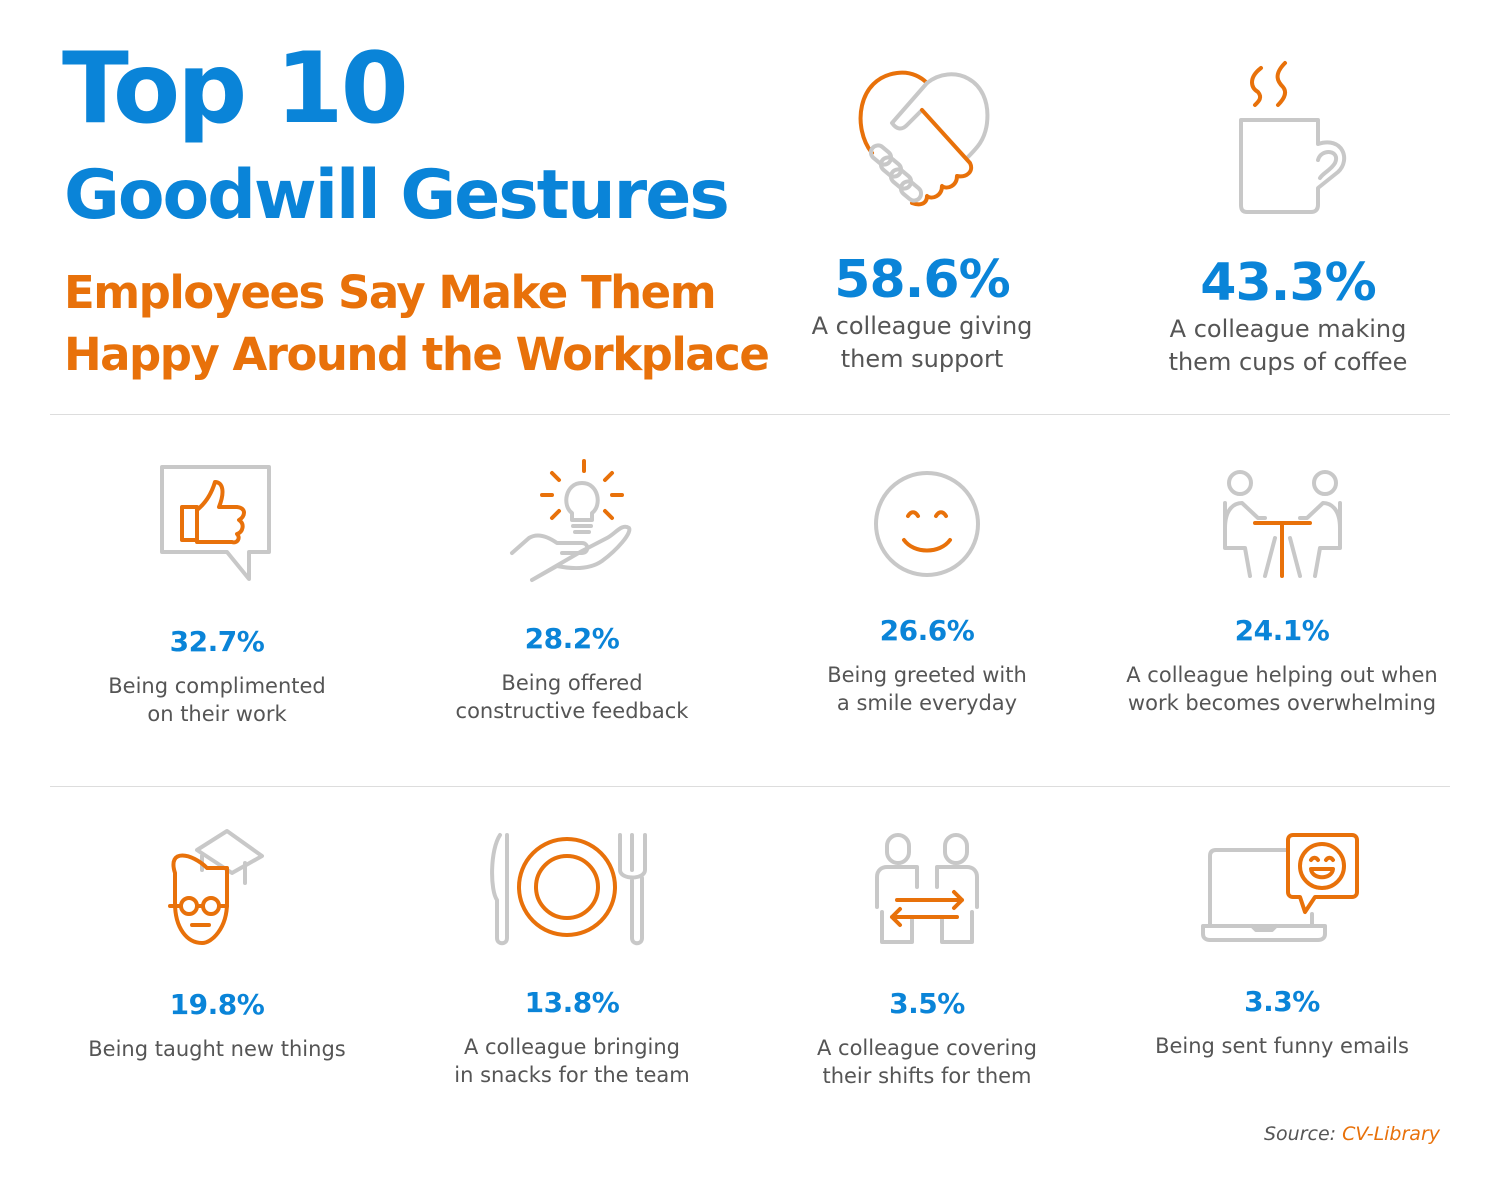  Describe the element at coordinates (927, 592) in the screenshot. I see `gesture-item: 26.6% Being greeted with a smile everyday` at that location.